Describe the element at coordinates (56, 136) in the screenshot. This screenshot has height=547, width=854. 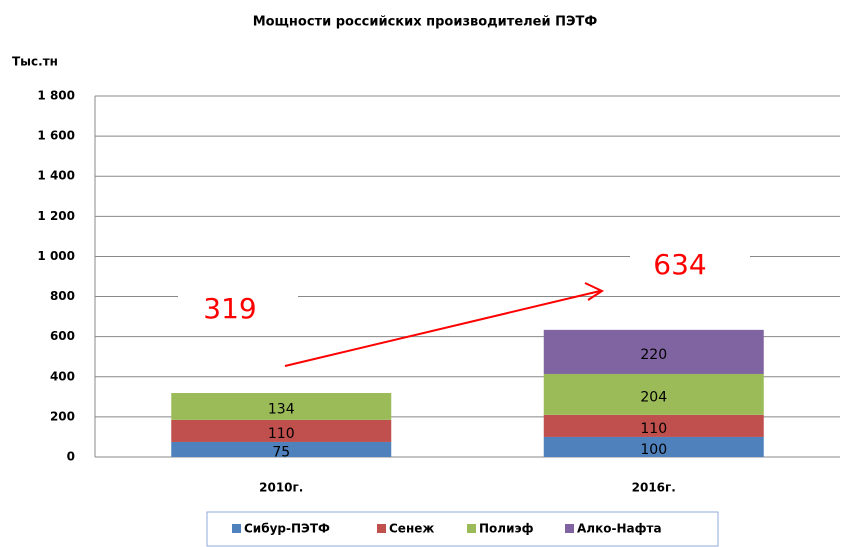
I see `y-tick-label: 1 600` at that location.